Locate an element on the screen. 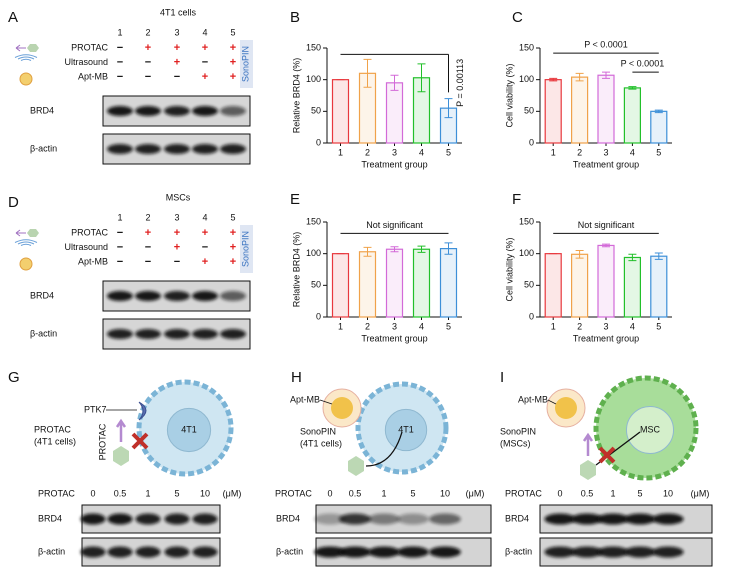 The image size is (739, 572). cell-name: MSC is located at coordinates (650, 429).